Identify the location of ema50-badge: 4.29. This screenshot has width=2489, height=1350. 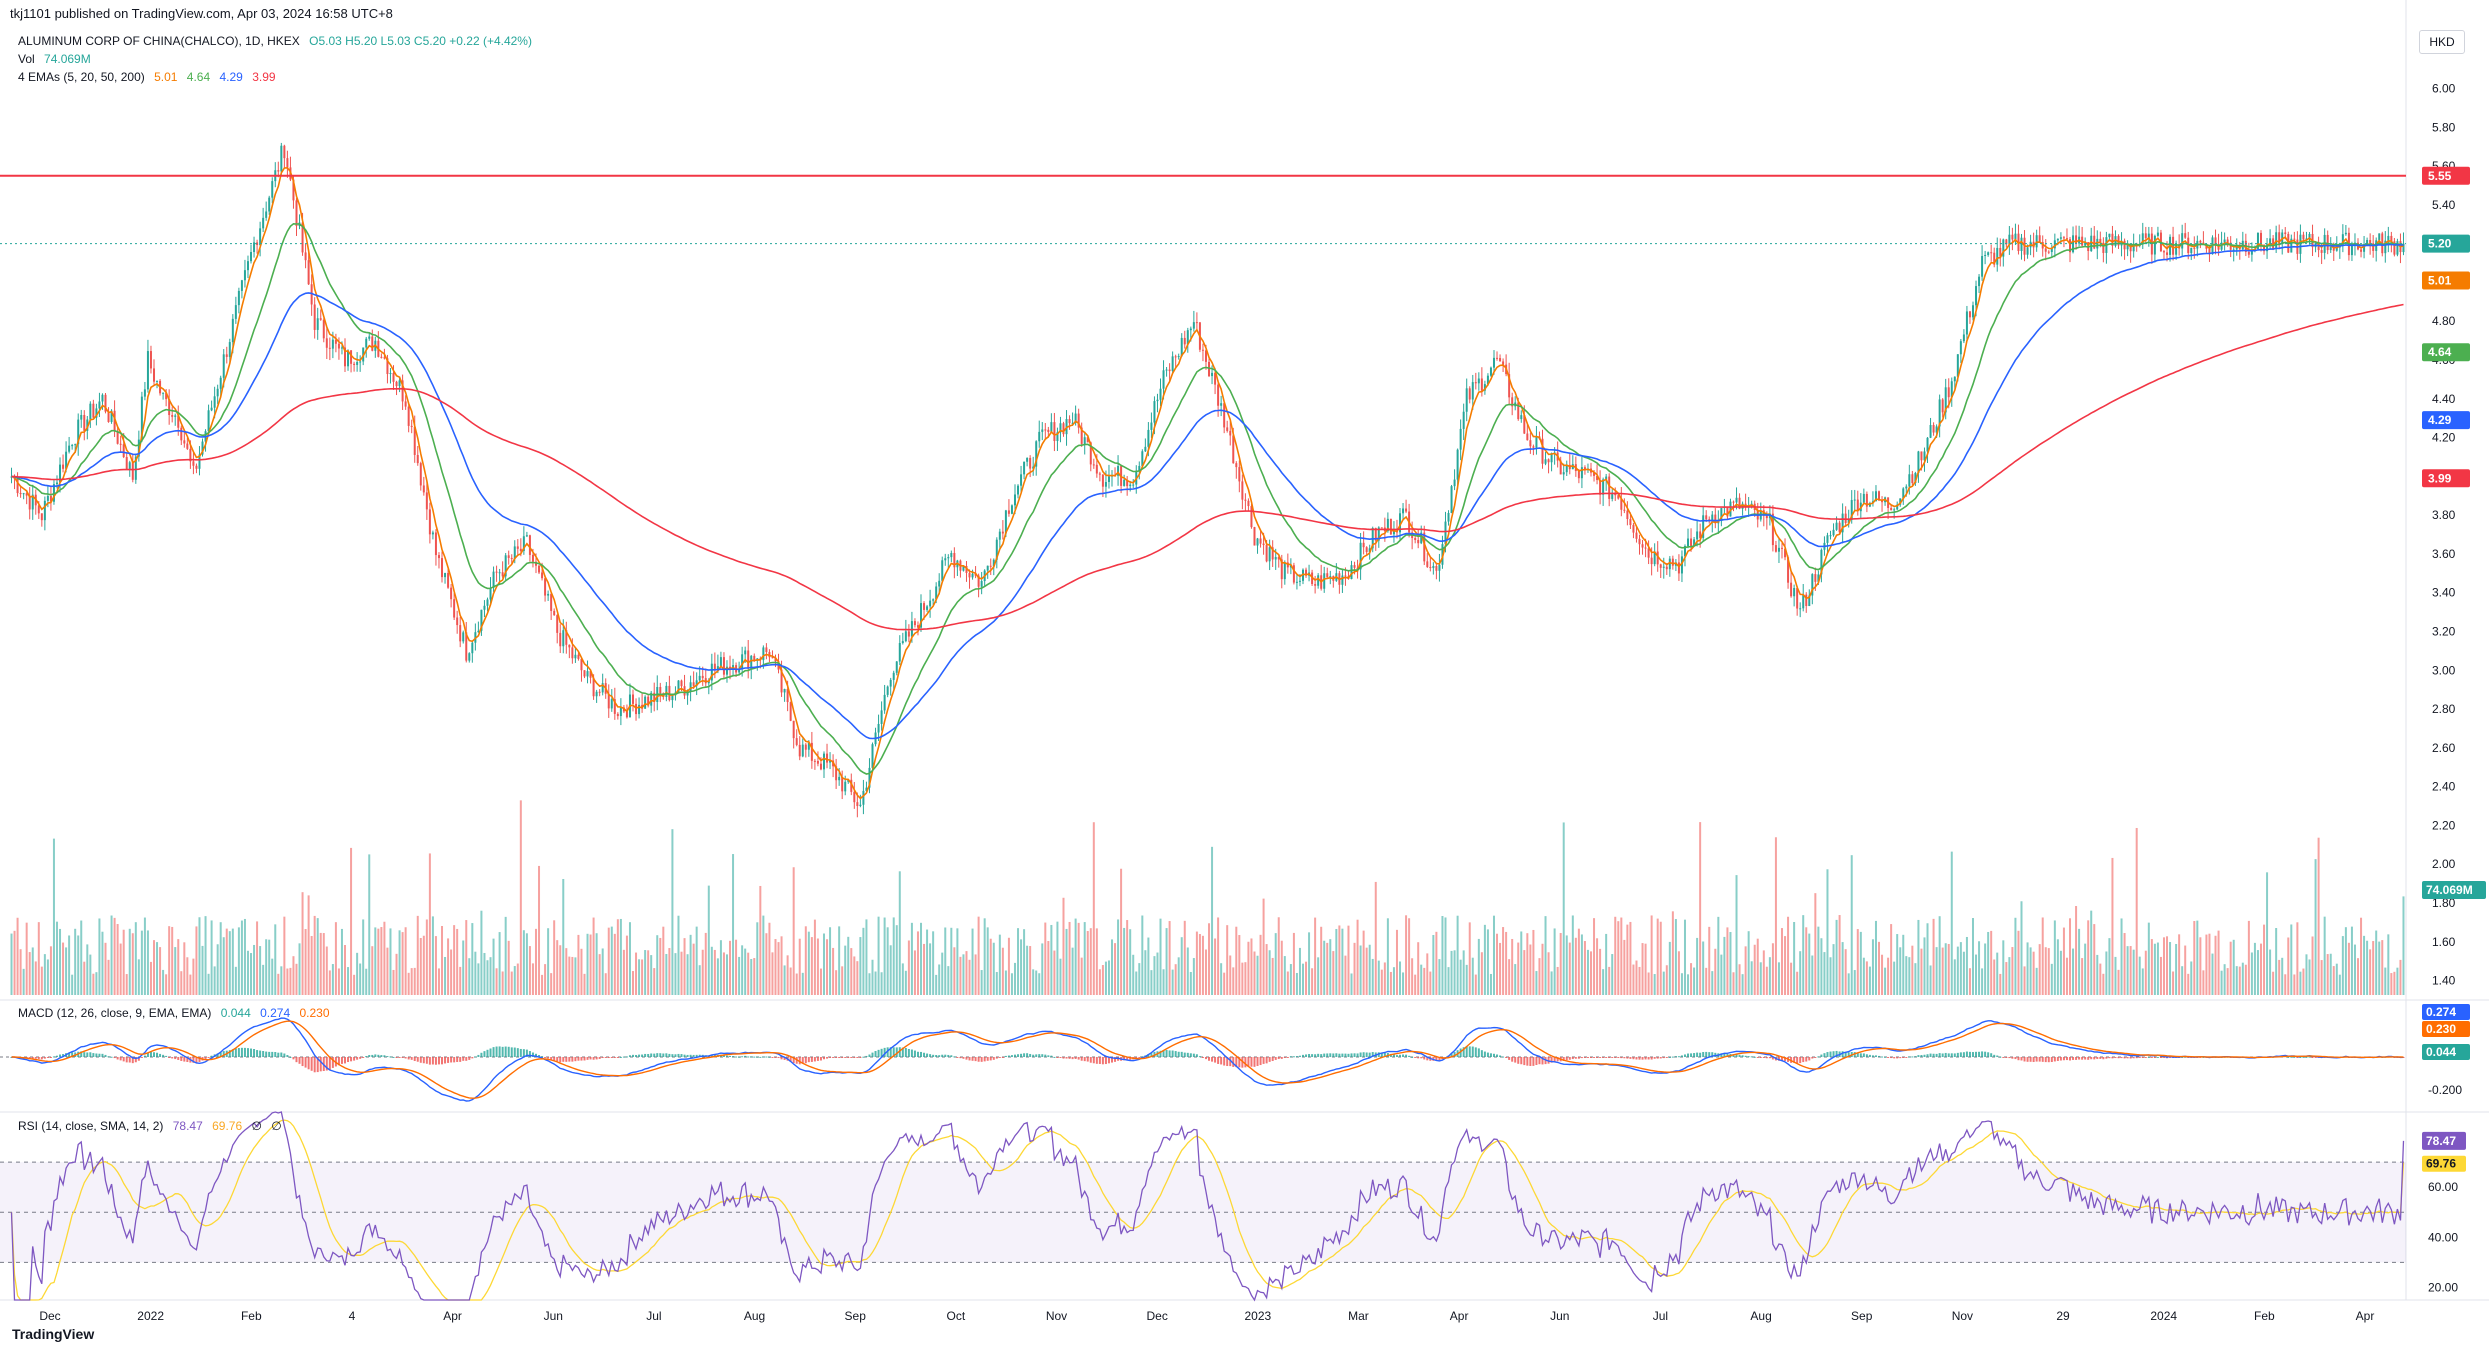
(2440, 420).